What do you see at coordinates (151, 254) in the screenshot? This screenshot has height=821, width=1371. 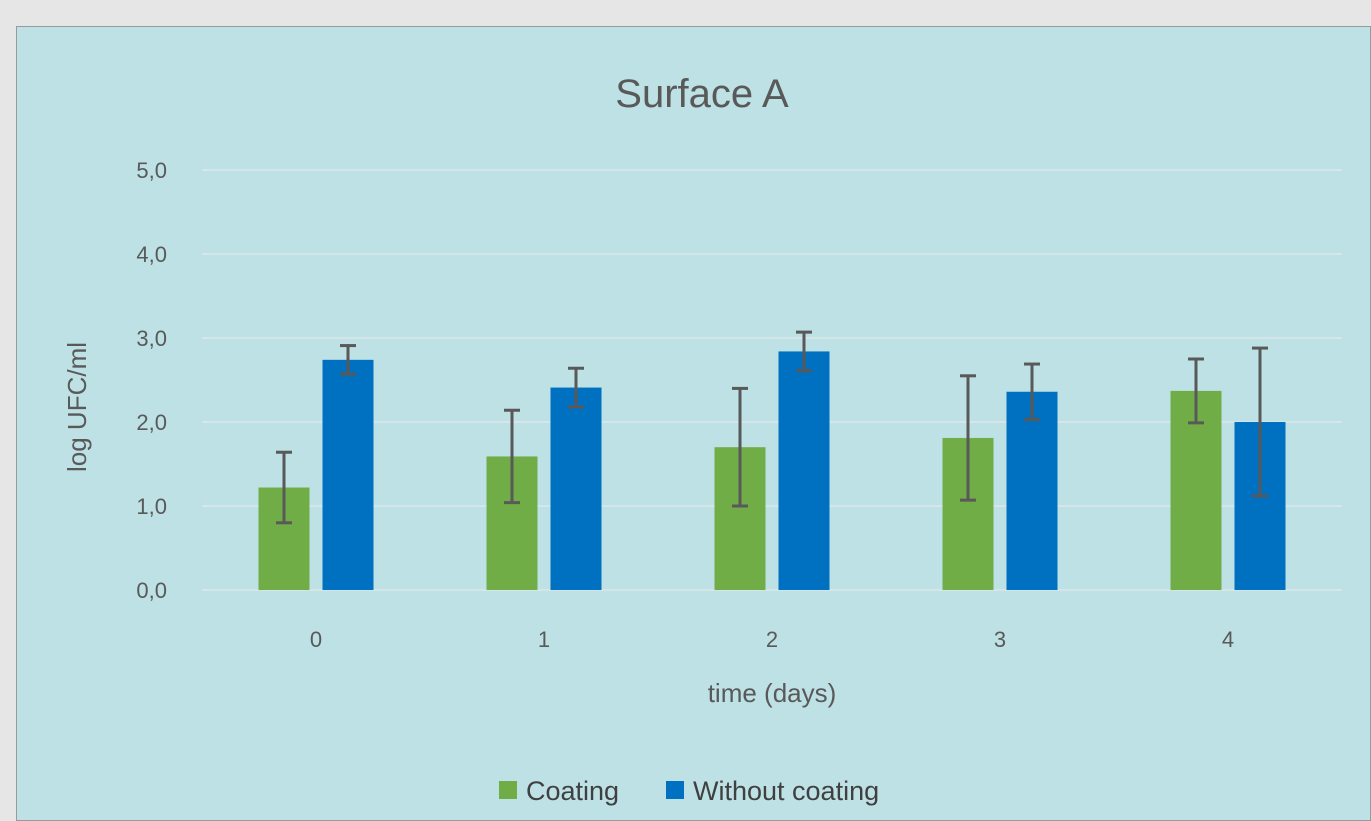 I see `y-tick-label: 4,0` at bounding box center [151, 254].